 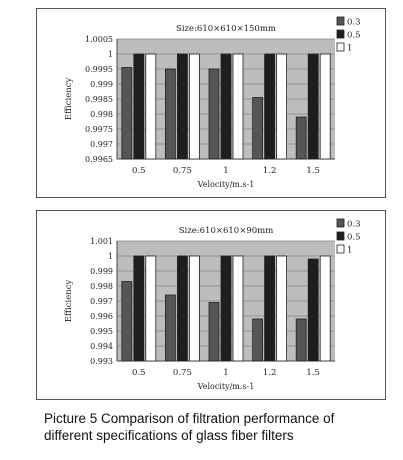 What do you see at coordinates (101, 346) in the screenshot?
I see `y-tick-label: 0.994` at bounding box center [101, 346].